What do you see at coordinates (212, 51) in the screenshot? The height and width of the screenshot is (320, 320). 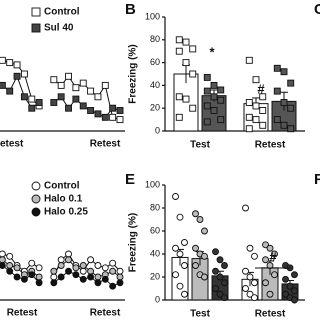 I see `annotation: *` at bounding box center [212, 51].